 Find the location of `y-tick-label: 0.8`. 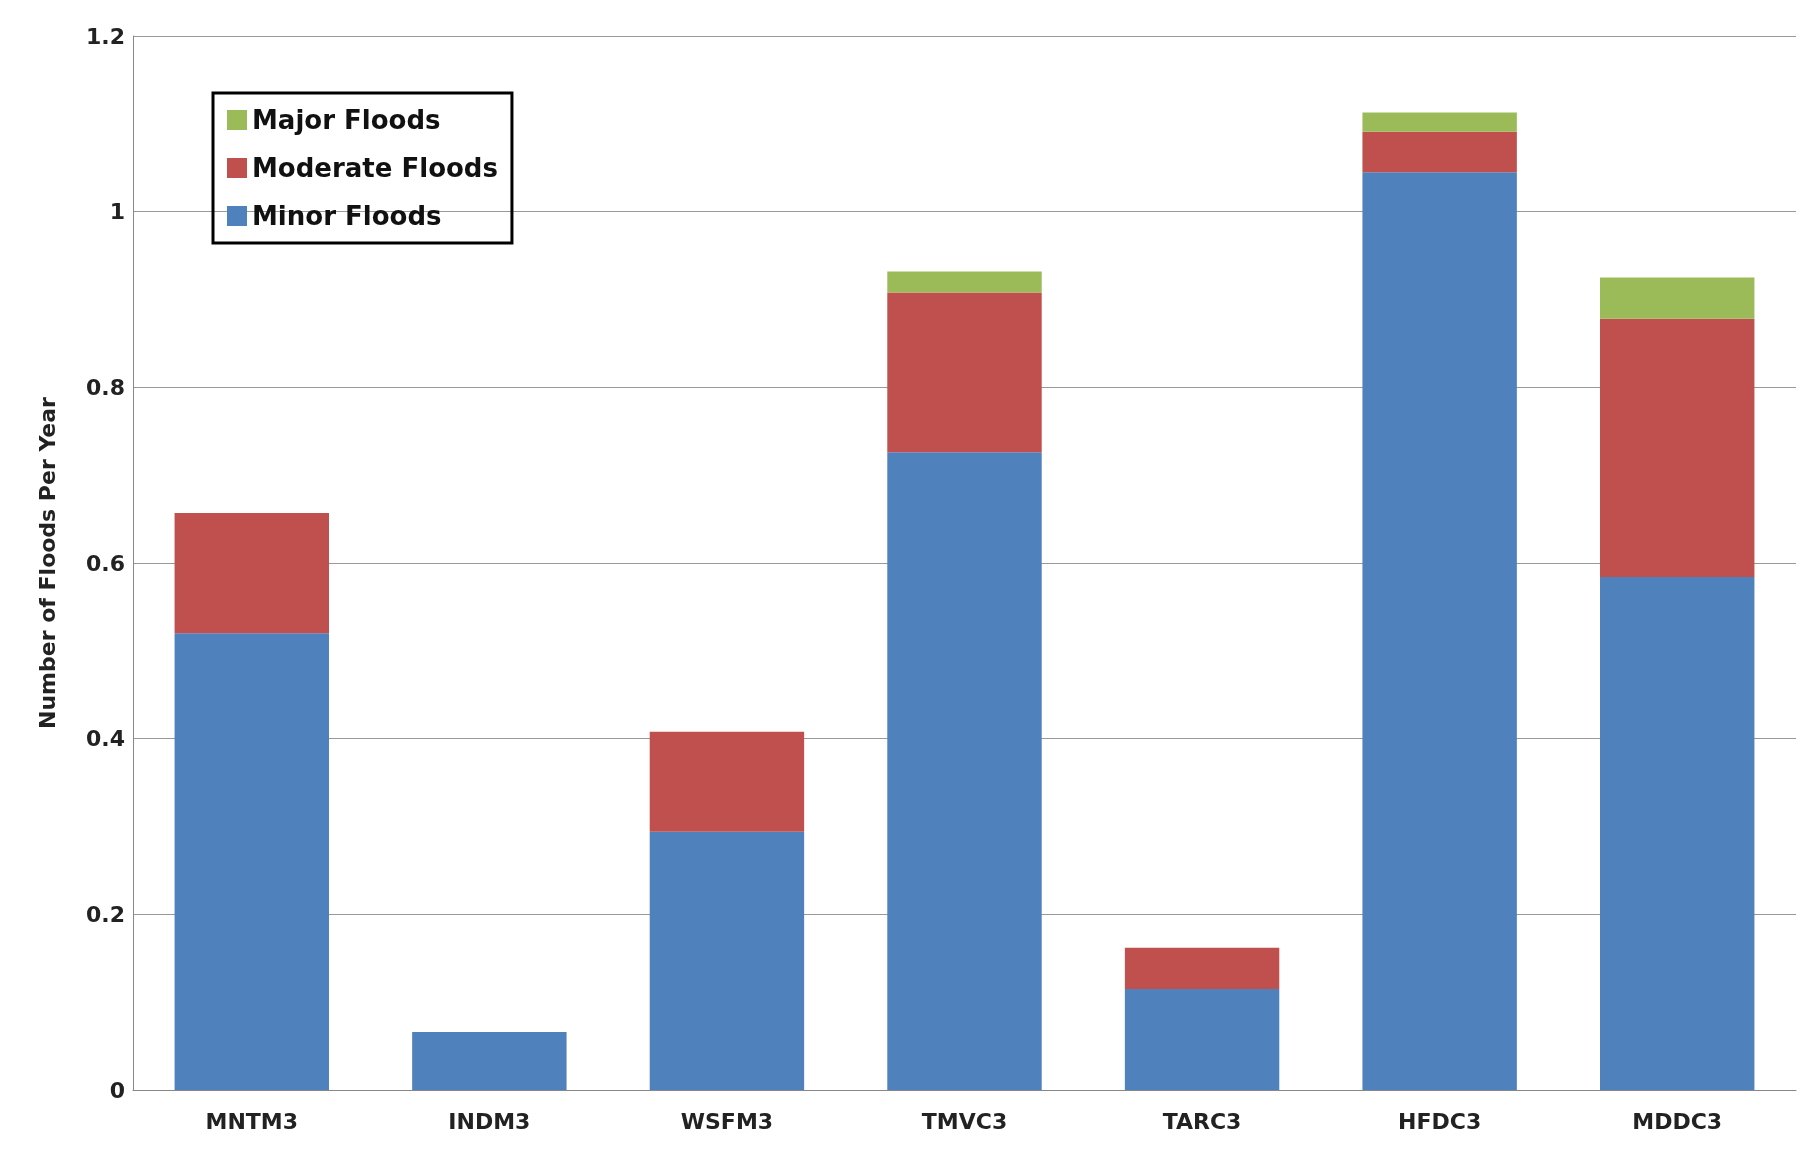

y-tick-label: 0.8 is located at coordinates (105, 387).